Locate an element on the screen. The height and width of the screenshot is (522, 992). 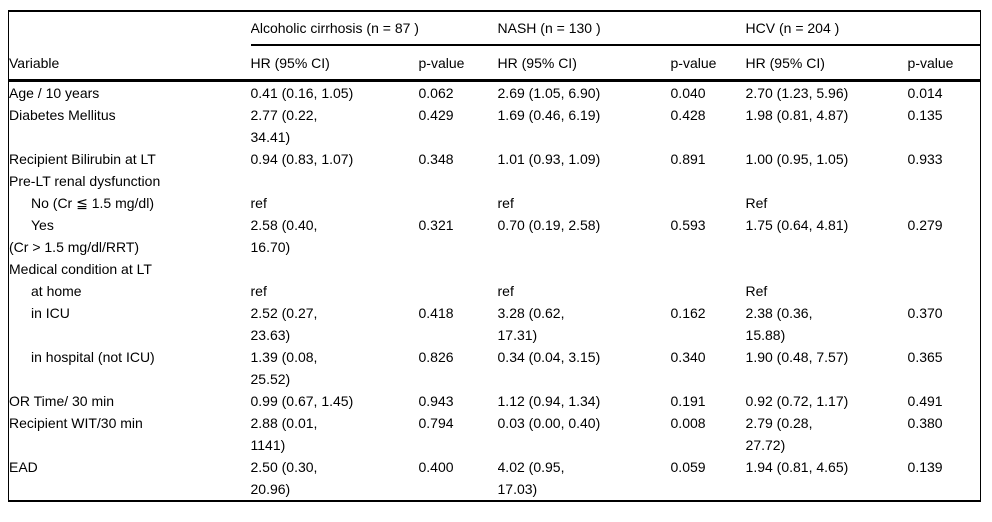
table-row: at home ref ref Ref is located at coordinates (495, 291).